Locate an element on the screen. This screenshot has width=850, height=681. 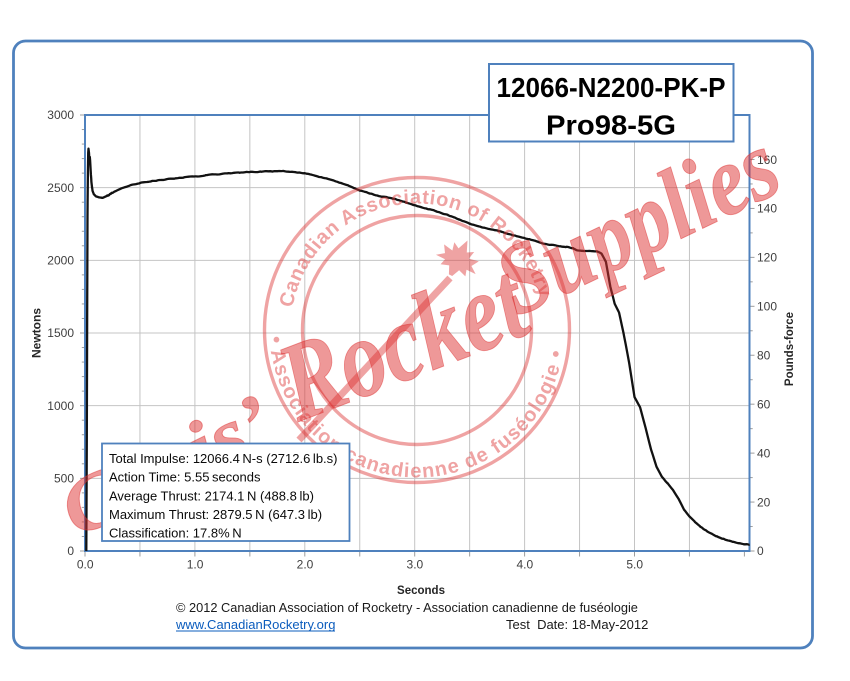
svg-text: Action Time: 5.55 seconds is located at coordinates (185, 477).